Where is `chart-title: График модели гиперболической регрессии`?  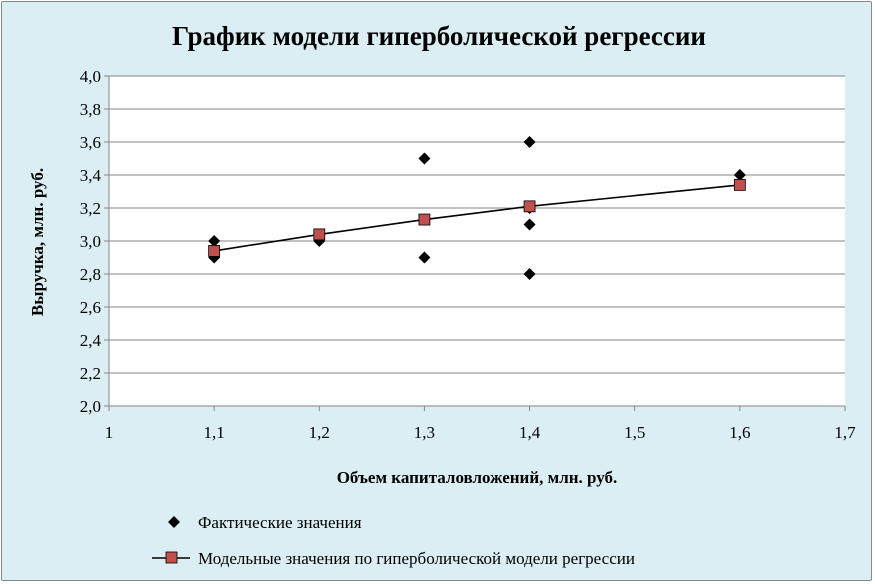 chart-title: График модели гиперболической регрессии is located at coordinates (439, 36).